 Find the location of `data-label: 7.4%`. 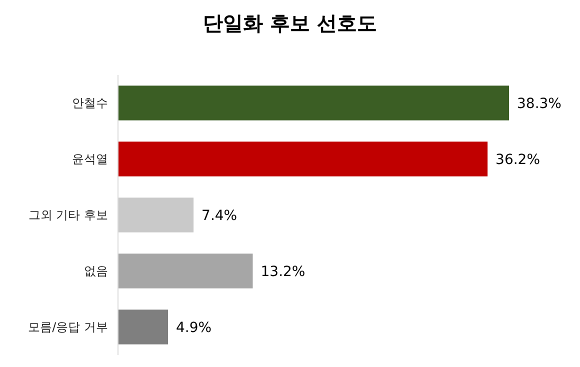

data-label: 7.4% is located at coordinates (220, 216).